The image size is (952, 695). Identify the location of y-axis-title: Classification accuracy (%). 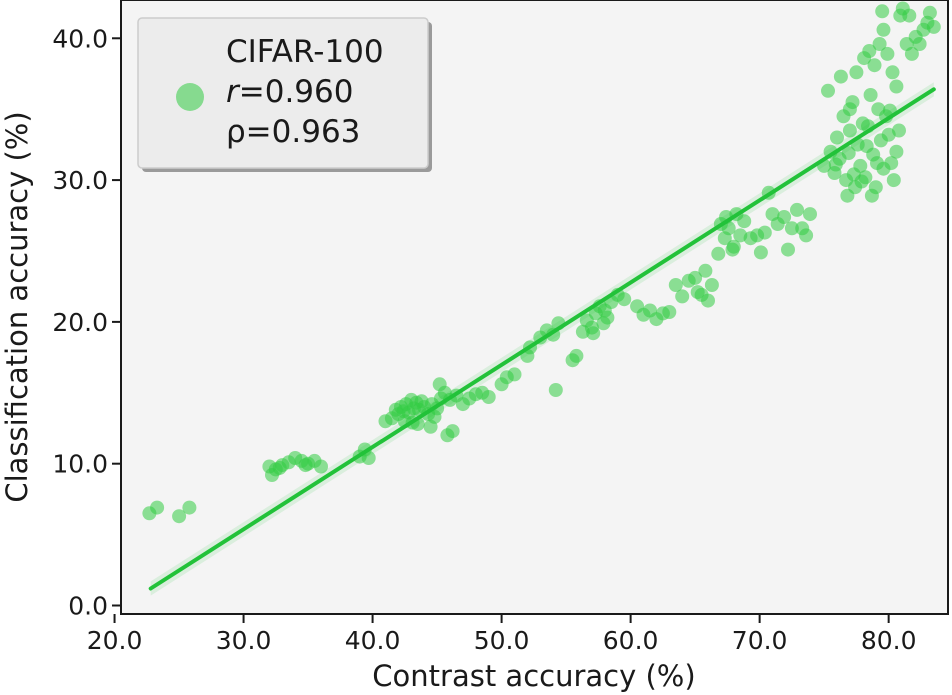
(17, 306).